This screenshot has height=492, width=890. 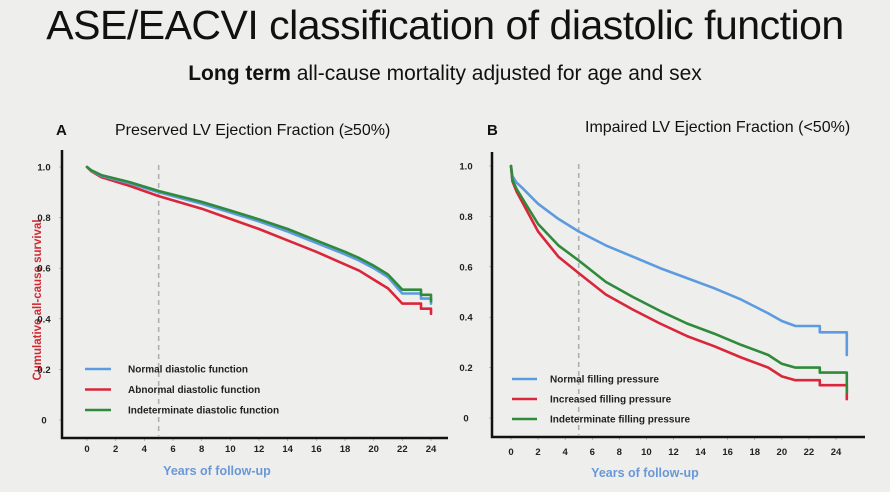 What do you see at coordinates (619, 452) in the screenshot?
I see `panel-b-x-tick-label: 8` at bounding box center [619, 452].